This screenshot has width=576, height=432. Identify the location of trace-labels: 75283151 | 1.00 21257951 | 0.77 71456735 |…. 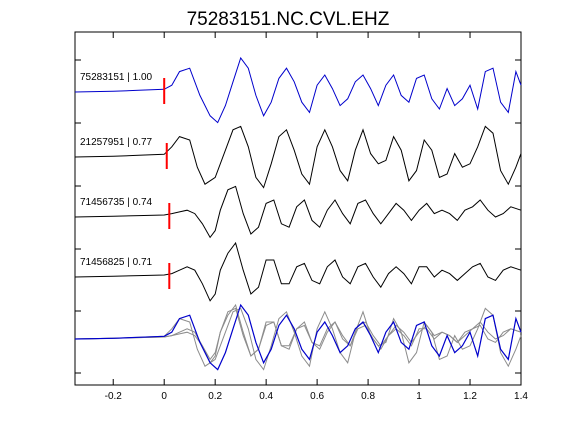
(116, 170).